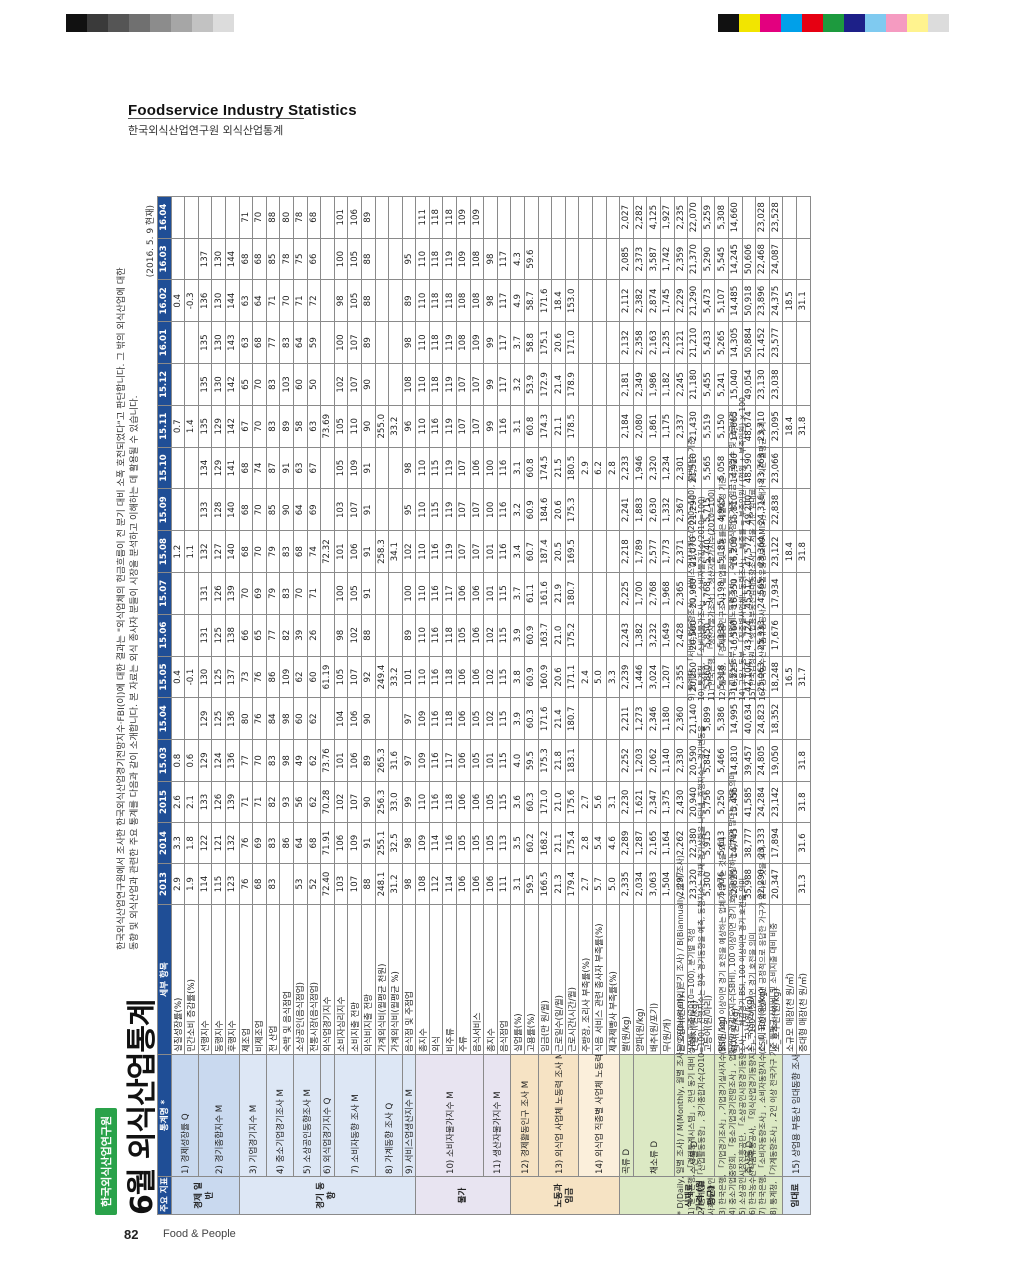 This screenshot has height=1271, width=1024. I want to click on value-cell: 3.7, so click(517, 342).